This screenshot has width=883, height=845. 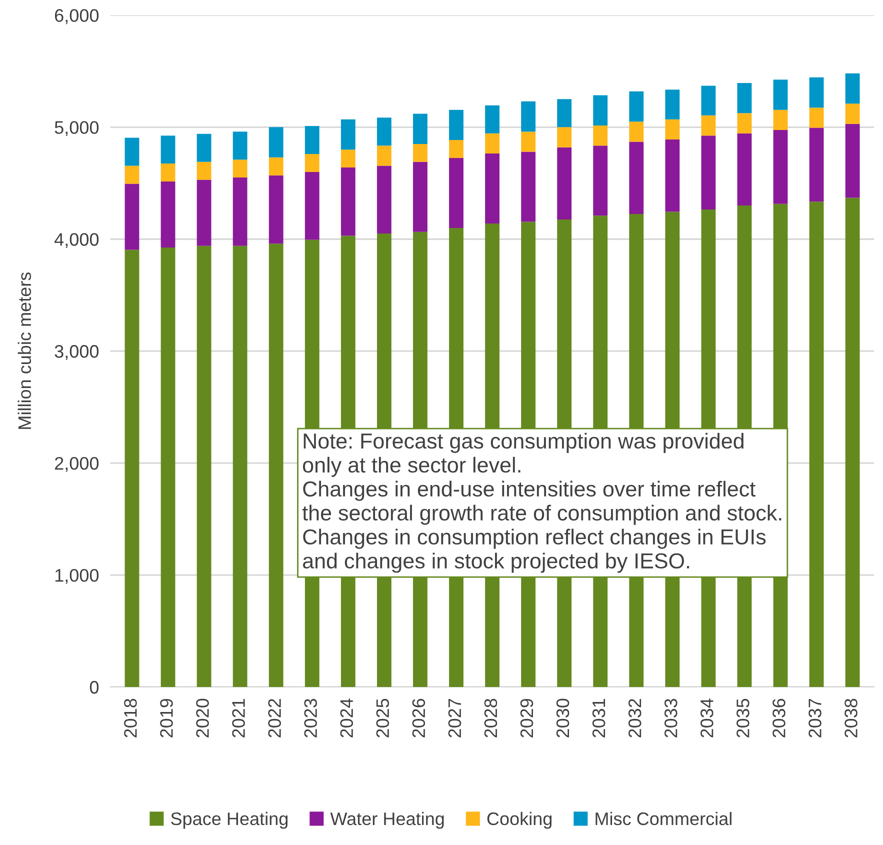 I want to click on x-tick-label: 2033, so click(x=671, y=718).